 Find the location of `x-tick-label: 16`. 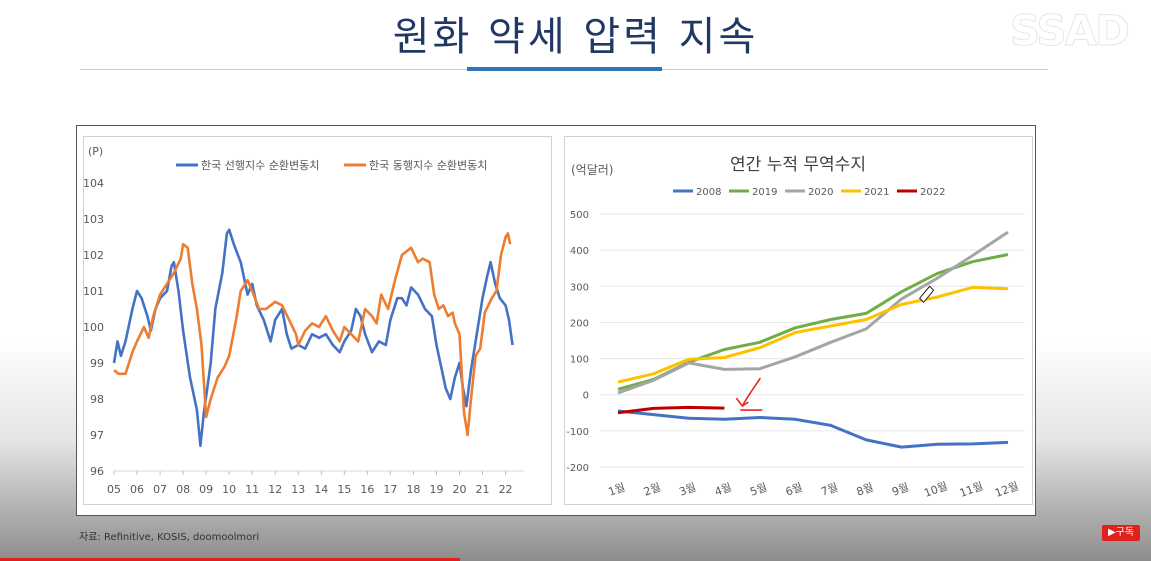

x-tick-label: 16 is located at coordinates (367, 489).